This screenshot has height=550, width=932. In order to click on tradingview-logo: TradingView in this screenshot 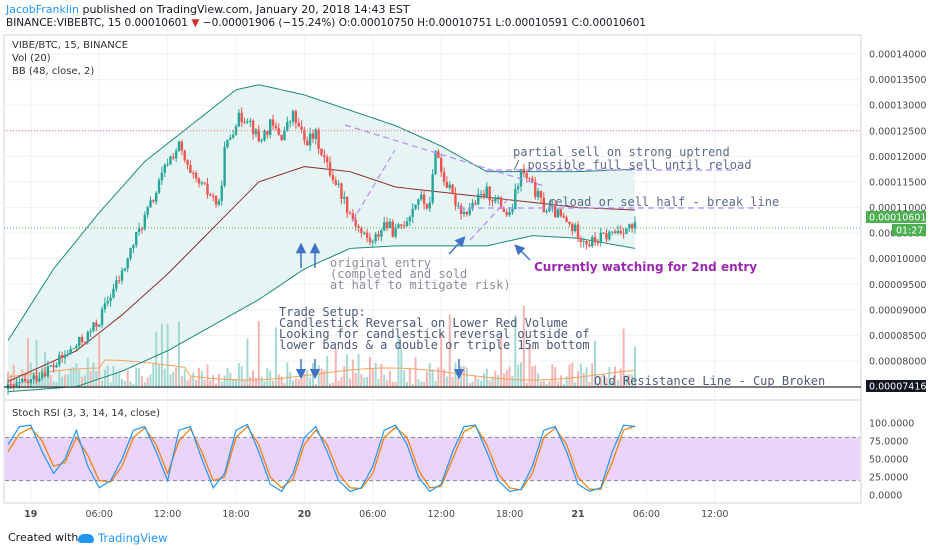, I will do `click(122, 538)`.